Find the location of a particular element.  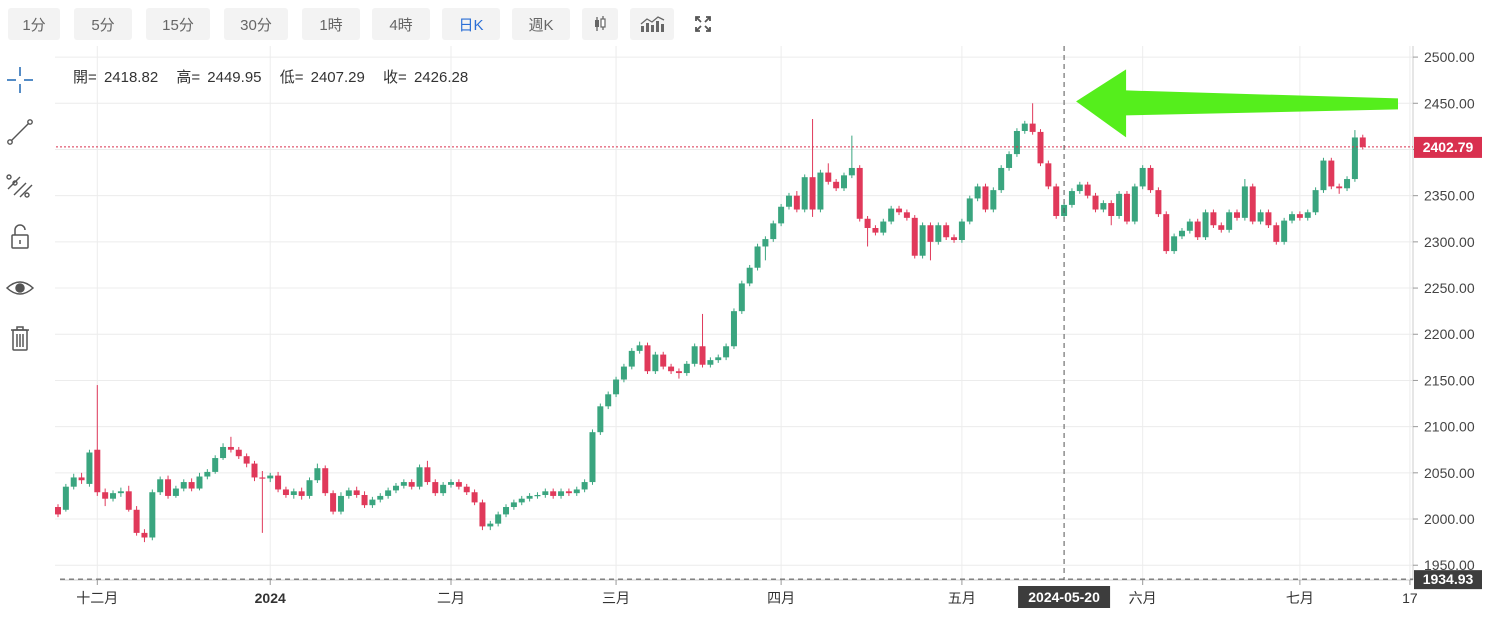

timeframe-15min-button: 15分 is located at coordinates (178, 24).